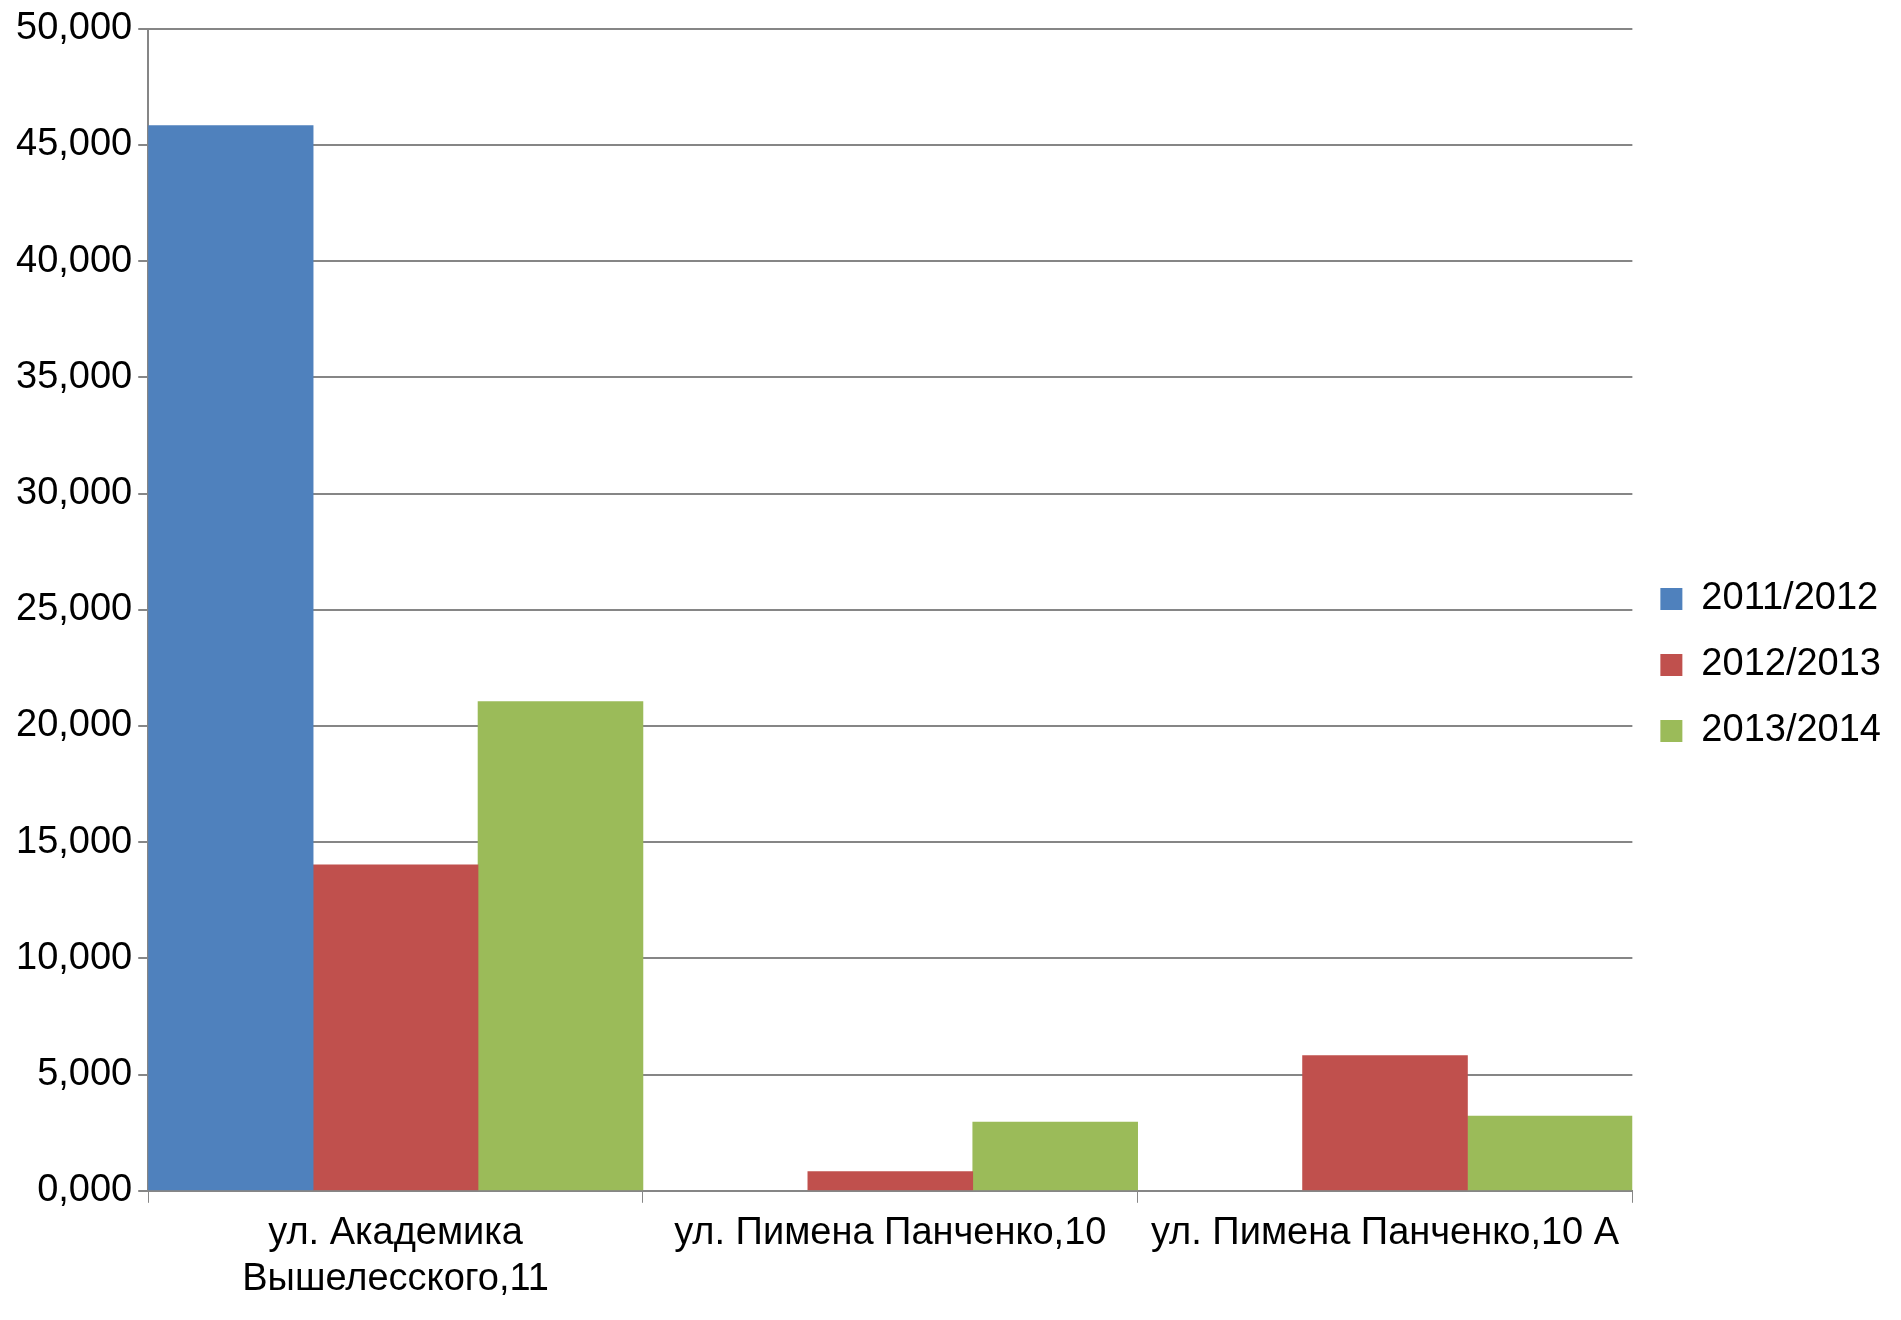 The image size is (1901, 1320). Describe the element at coordinates (890, 1231) in the screenshot. I see `x-tick-label: ул. Пимена Панченко,10` at that location.